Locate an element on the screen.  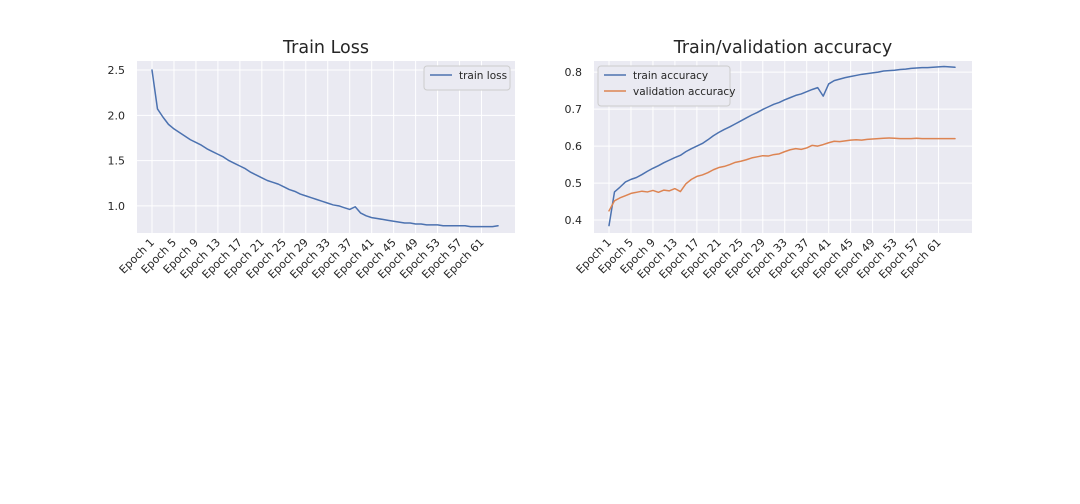
legend-label: train accuracy is located at coordinates (670, 76).